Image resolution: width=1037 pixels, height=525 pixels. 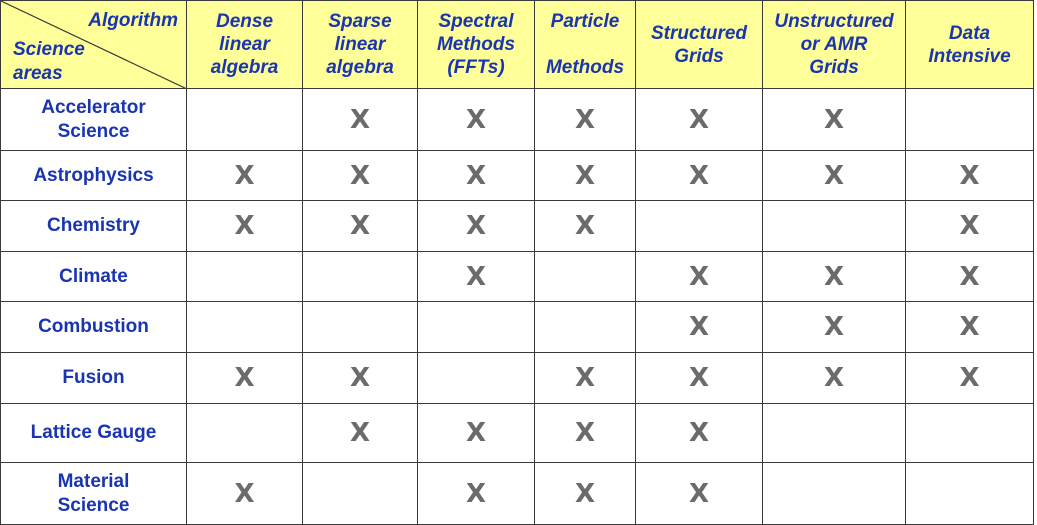 I want to click on corner-header-cell: Algorithm Science areas, so click(x=93, y=44).